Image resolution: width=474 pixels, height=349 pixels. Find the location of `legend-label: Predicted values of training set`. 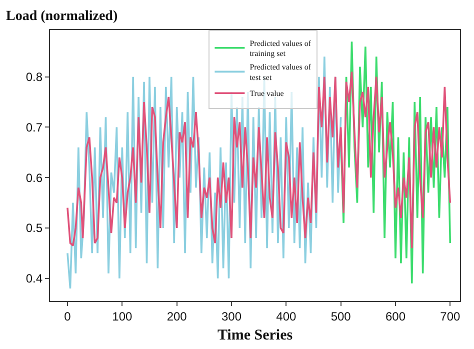

legend-label: Predicted values of training set is located at coordinates (281, 48).